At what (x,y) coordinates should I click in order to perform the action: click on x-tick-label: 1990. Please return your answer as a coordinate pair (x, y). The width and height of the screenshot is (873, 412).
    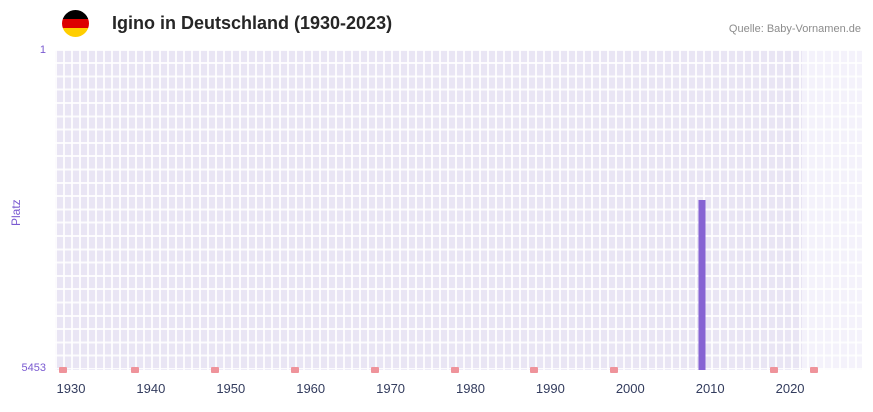
    Looking at the image, I should click on (550, 388).